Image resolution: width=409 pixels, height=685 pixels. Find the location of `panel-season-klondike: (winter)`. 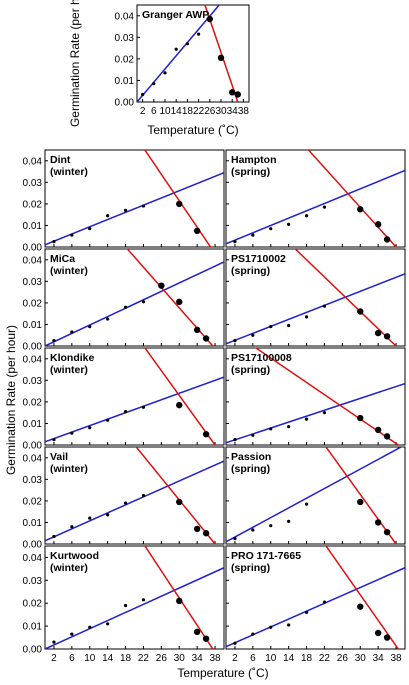

panel-season-klondike: (winter) is located at coordinates (69, 370).